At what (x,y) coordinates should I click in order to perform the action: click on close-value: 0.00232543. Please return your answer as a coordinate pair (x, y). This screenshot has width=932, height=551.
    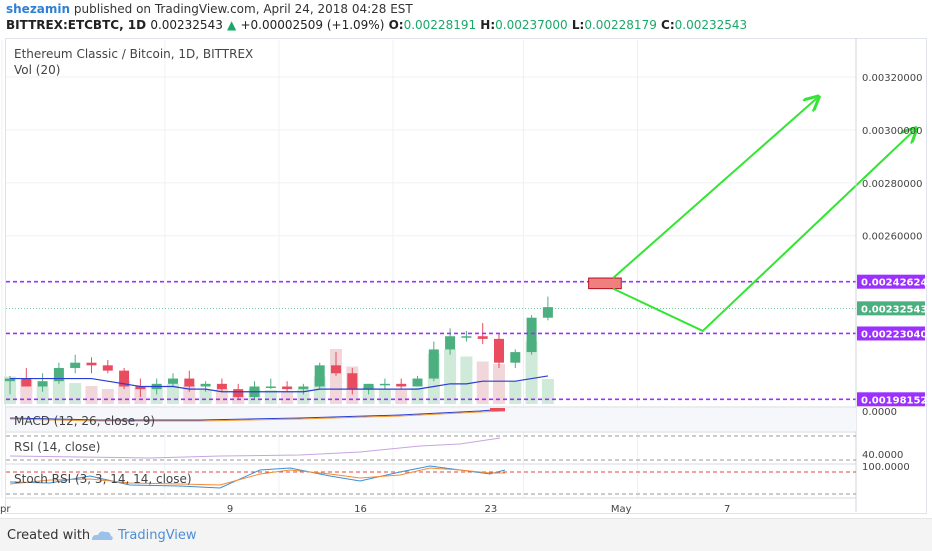
    Looking at the image, I should click on (711, 25).